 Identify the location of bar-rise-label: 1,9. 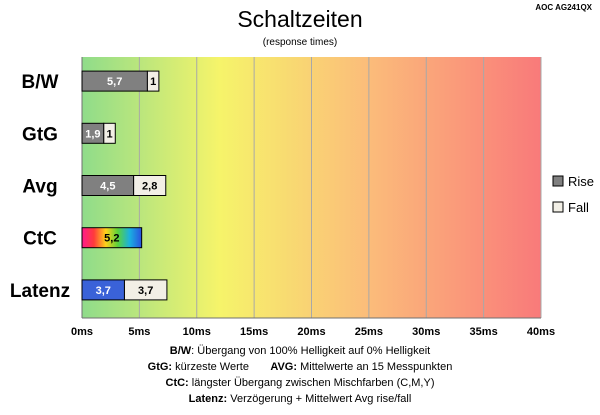
(92, 134).